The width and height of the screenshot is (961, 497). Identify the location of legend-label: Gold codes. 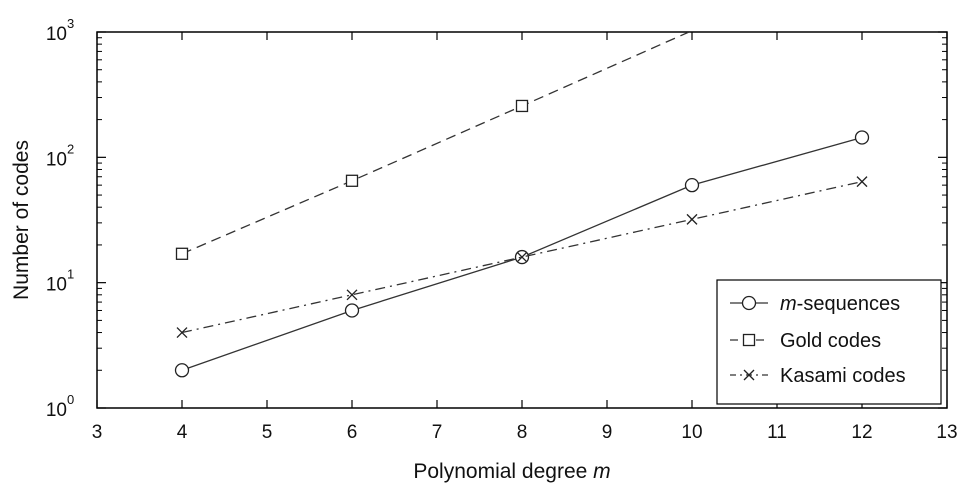
(830, 341).